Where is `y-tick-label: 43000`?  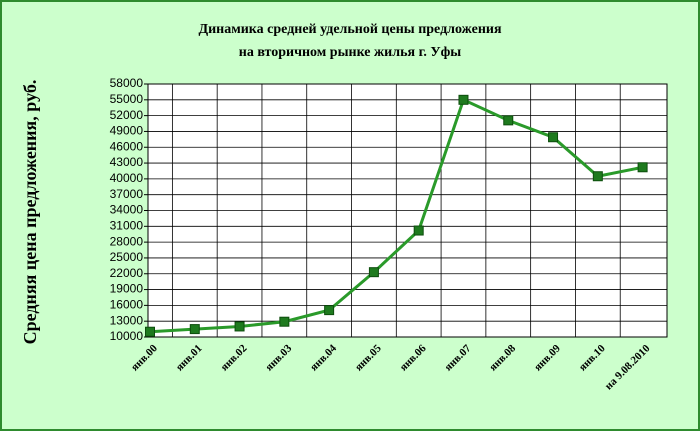 y-tick-label: 43000 is located at coordinates (127, 162).